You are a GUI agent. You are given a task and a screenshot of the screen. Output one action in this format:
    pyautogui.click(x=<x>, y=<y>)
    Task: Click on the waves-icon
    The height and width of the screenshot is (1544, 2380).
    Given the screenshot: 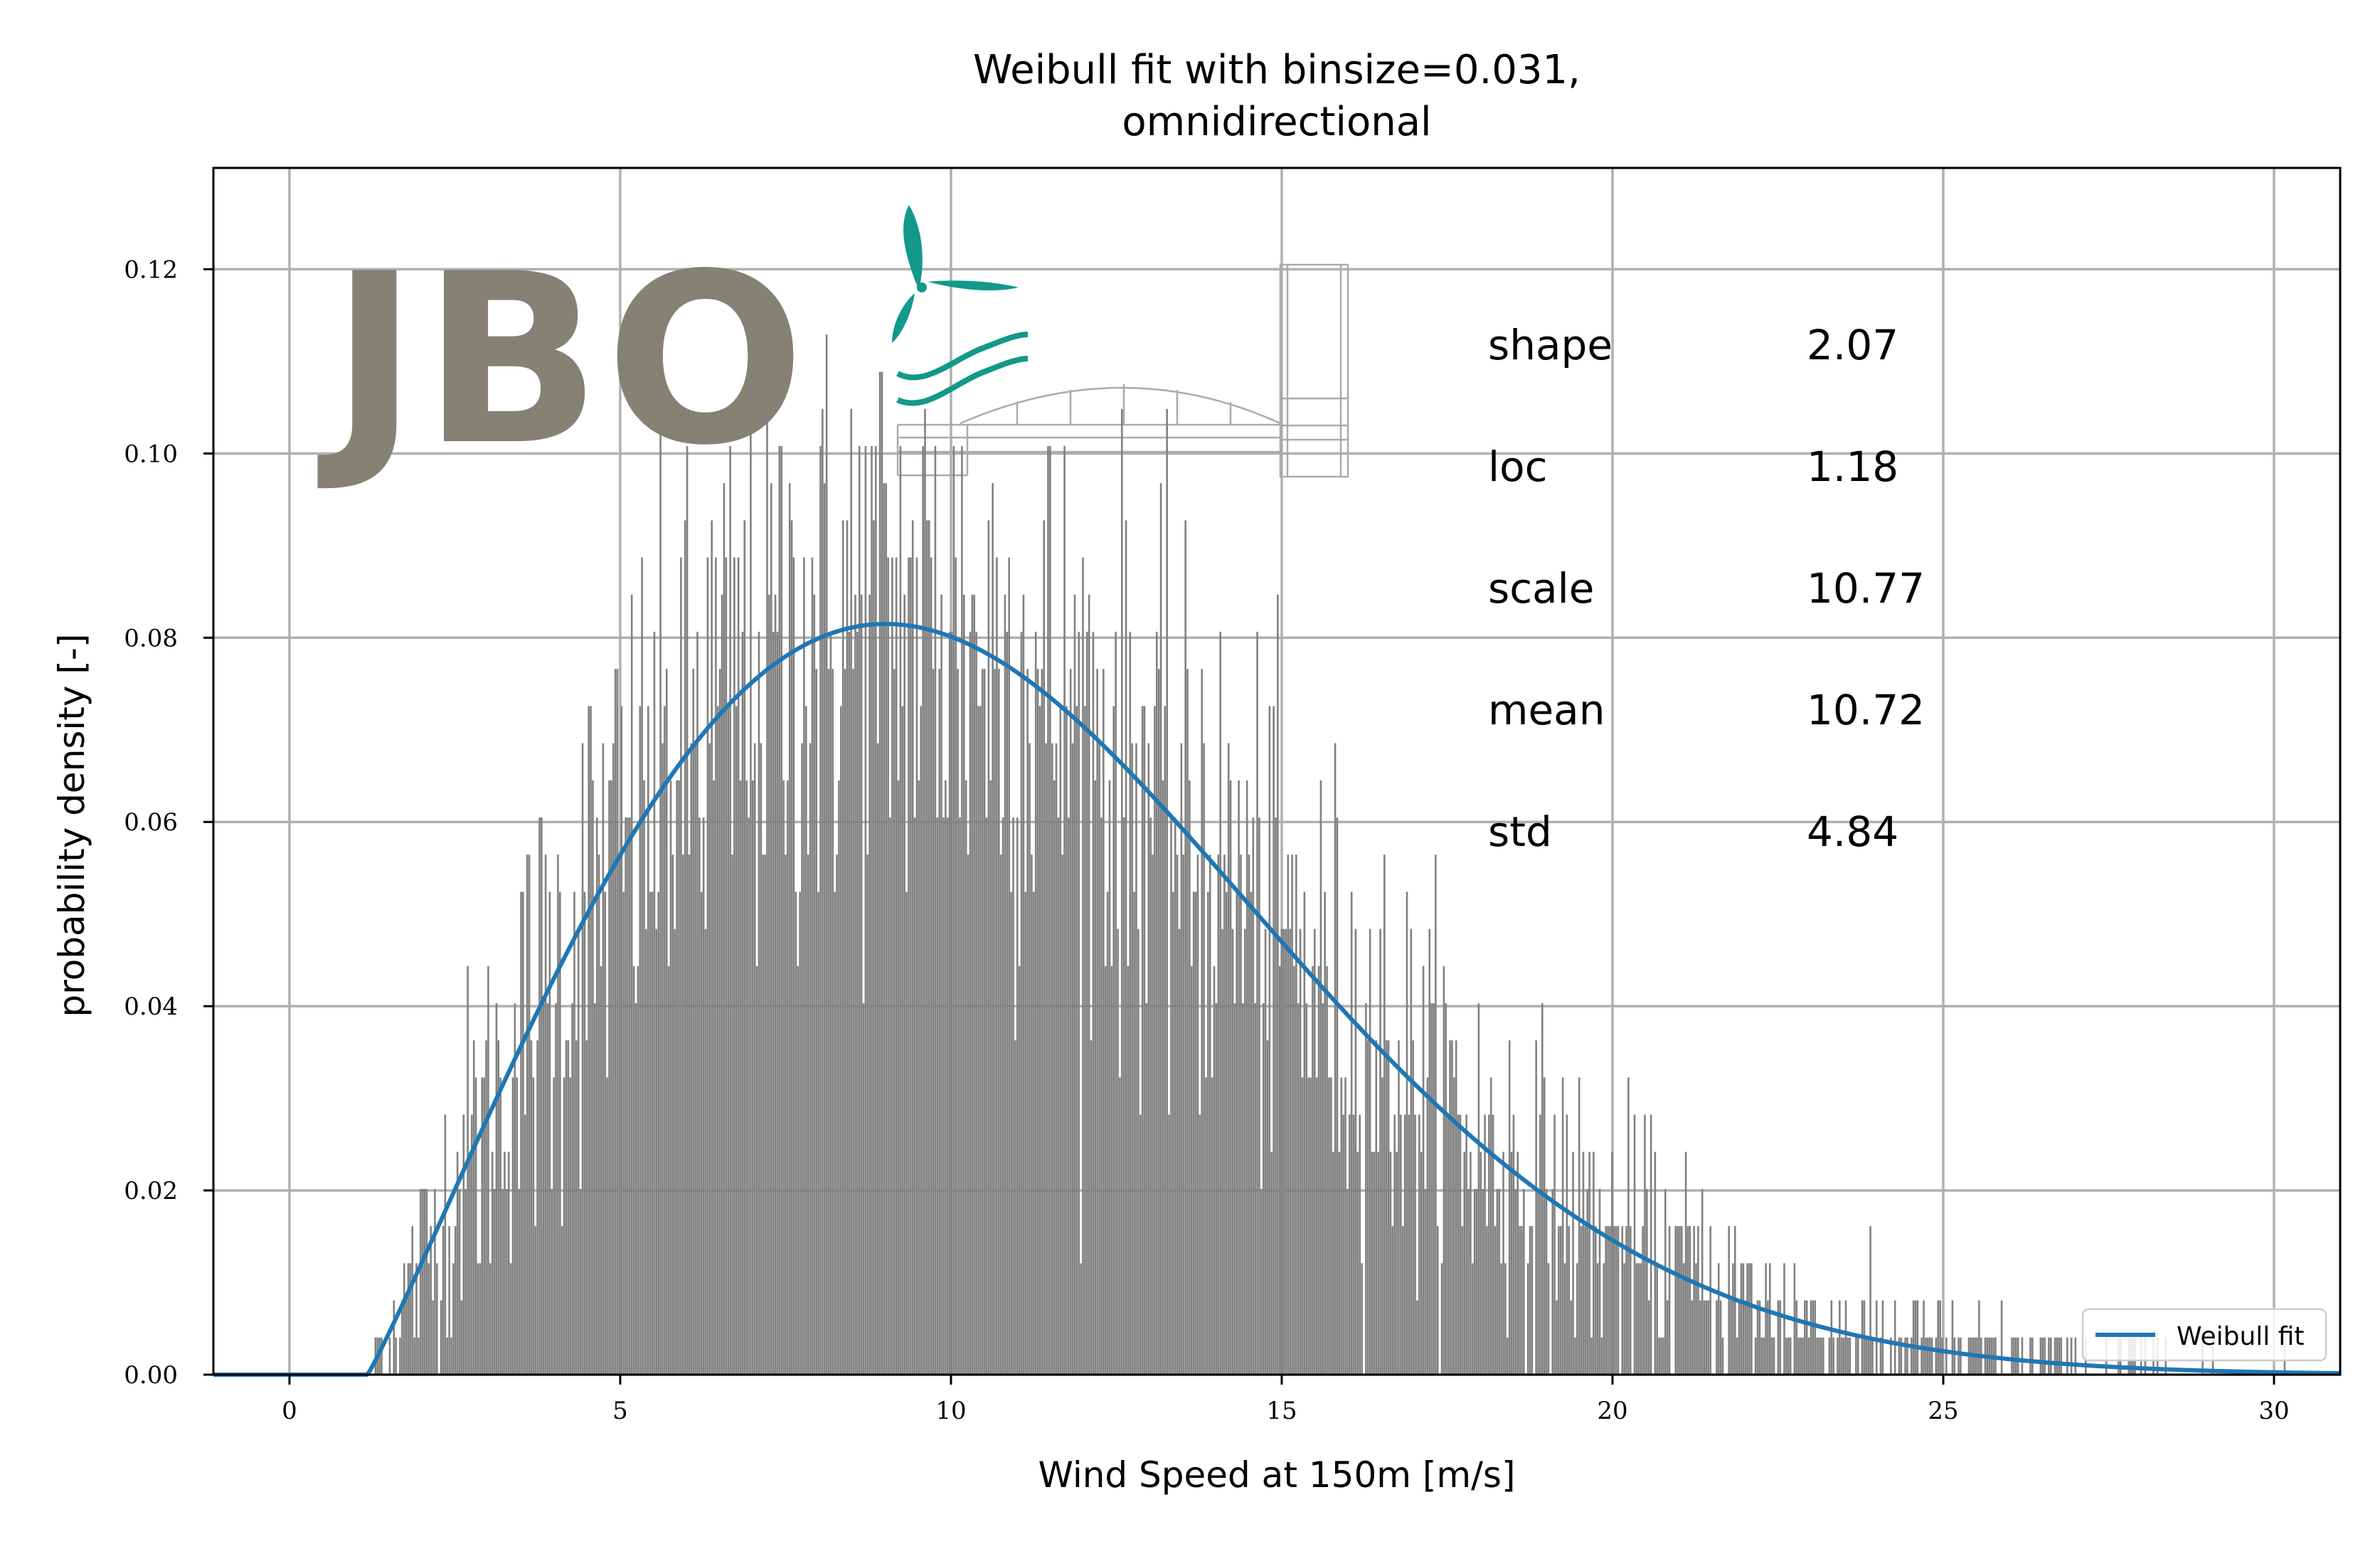 What is the action you would take?
    pyautogui.click(x=962, y=369)
    